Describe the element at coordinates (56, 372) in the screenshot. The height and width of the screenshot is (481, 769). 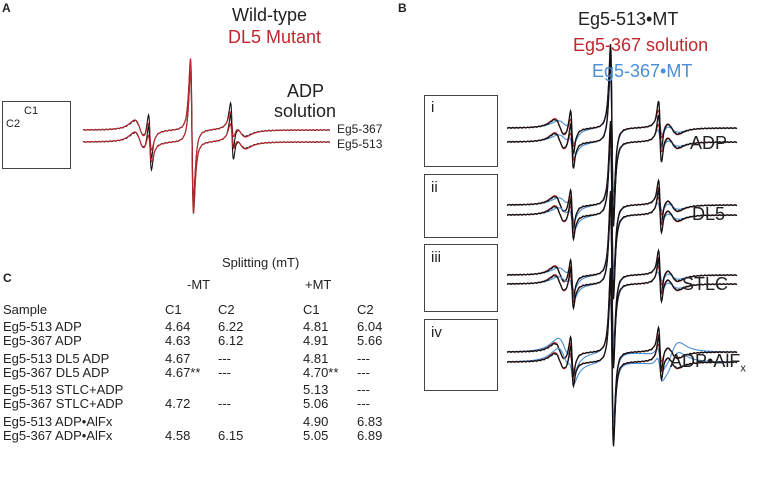
I see `table-row-sample: Eg5-367 DL5 ADP` at that location.